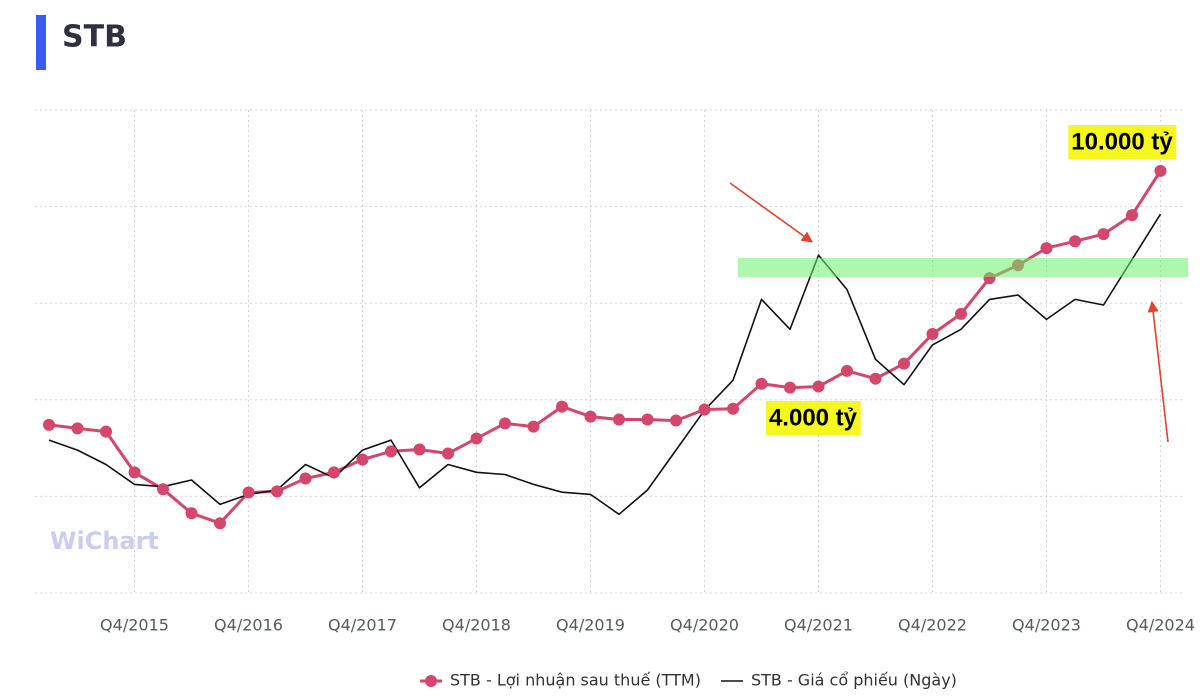 The image size is (1200, 700). What do you see at coordinates (590, 625) in the screenshot?
I see `x-tick-label: Q4/2019` at bounding box center [590, 625].